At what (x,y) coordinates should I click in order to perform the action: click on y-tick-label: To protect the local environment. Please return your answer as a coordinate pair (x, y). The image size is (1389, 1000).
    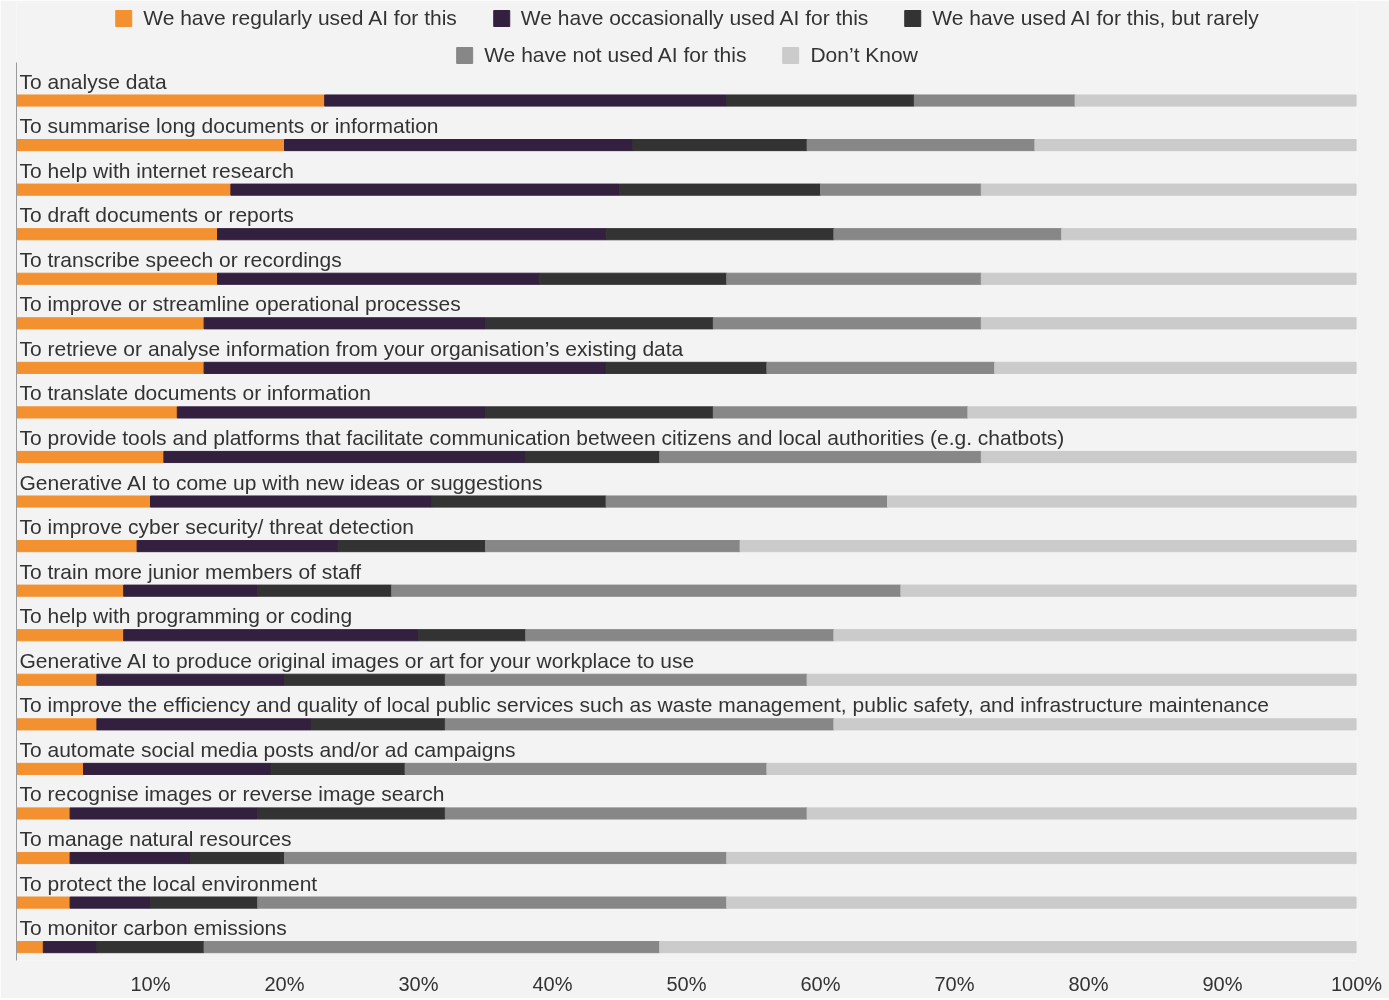
    Looking at the image, I should click on (168, 883).